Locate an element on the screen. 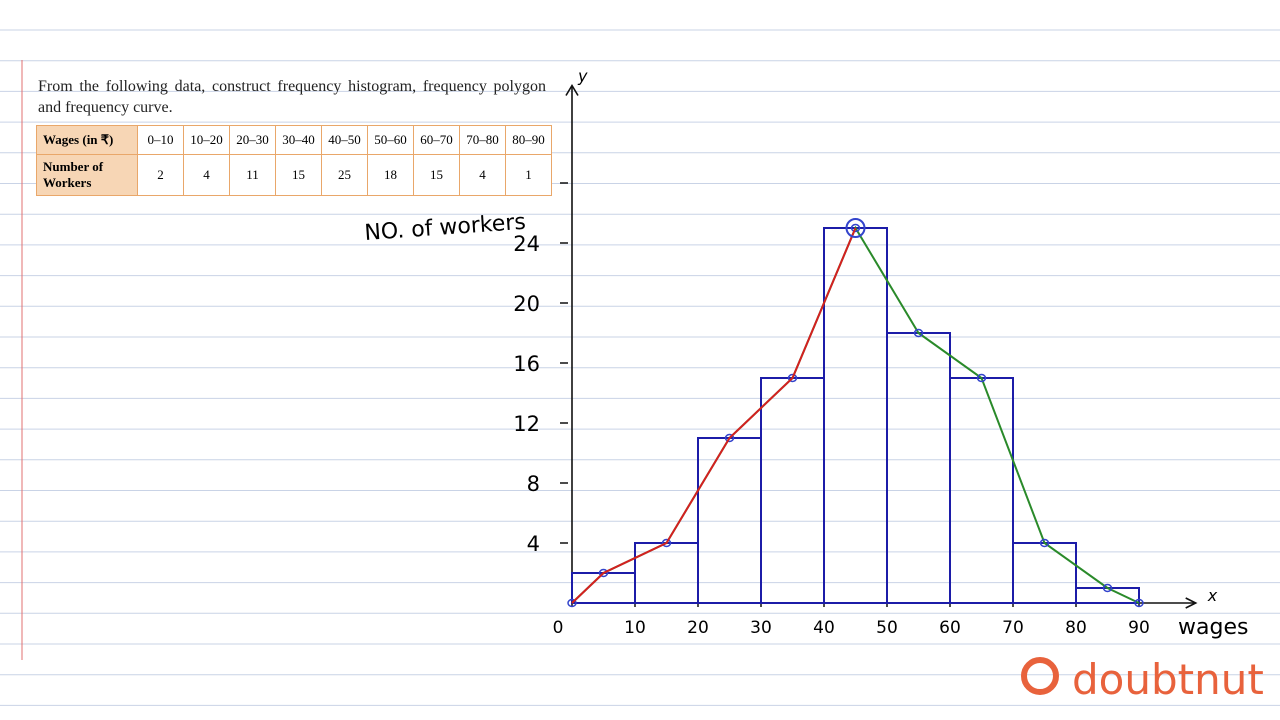 Image resolution: width=1280 pixels, height=720 pixels. y-tick-label: 4 is located at coordinates (533, 544).